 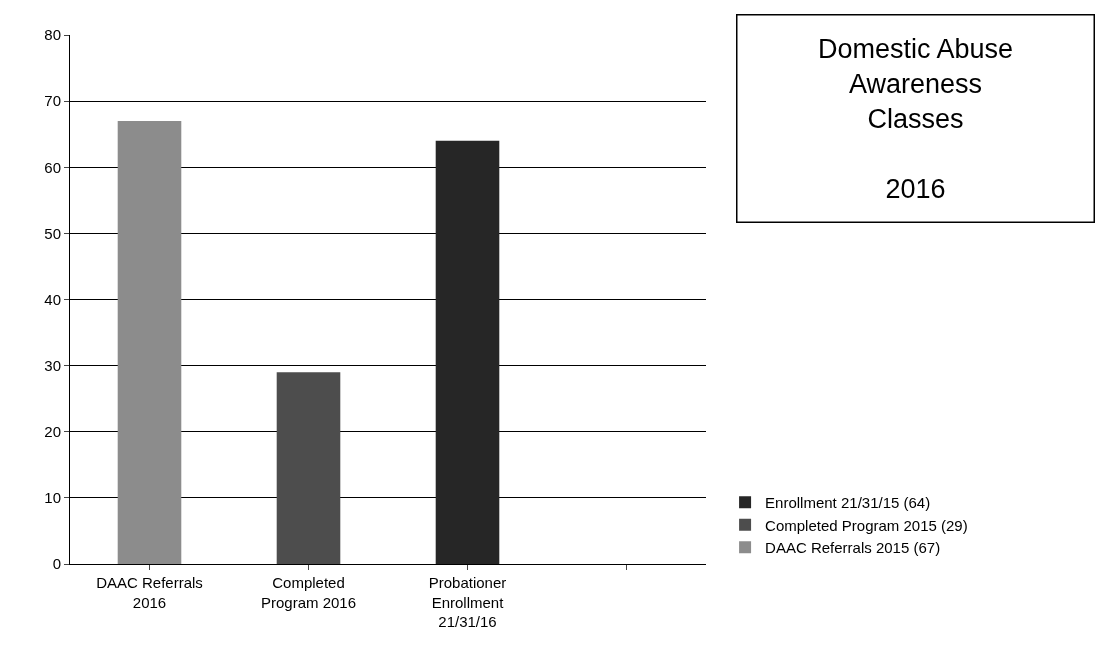 What do you see at coordinates (52, 299) in the screenshot?
I see `y-tick-label: 40` at bounding box center [52, 299].